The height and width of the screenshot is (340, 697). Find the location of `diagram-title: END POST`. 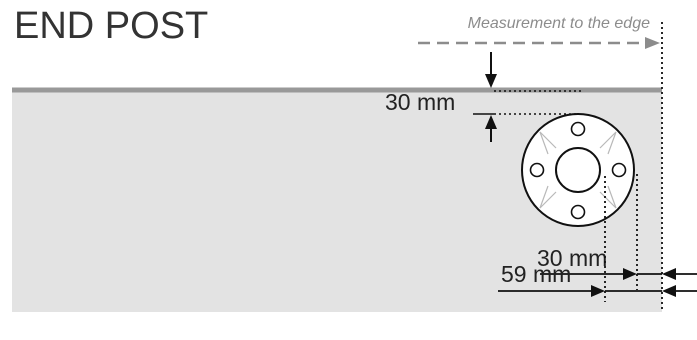

diagram-title: END POST is located at coordinates (111, 26).